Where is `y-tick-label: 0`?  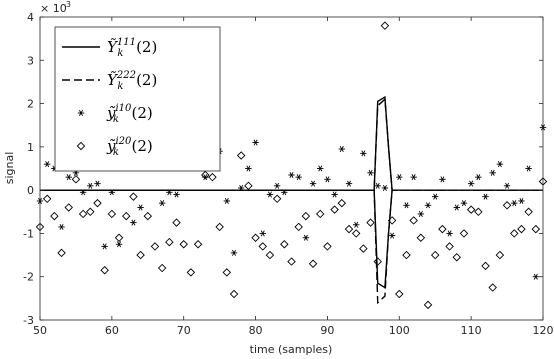
y-tick-label: 0 is located at coordinates (30, 190).